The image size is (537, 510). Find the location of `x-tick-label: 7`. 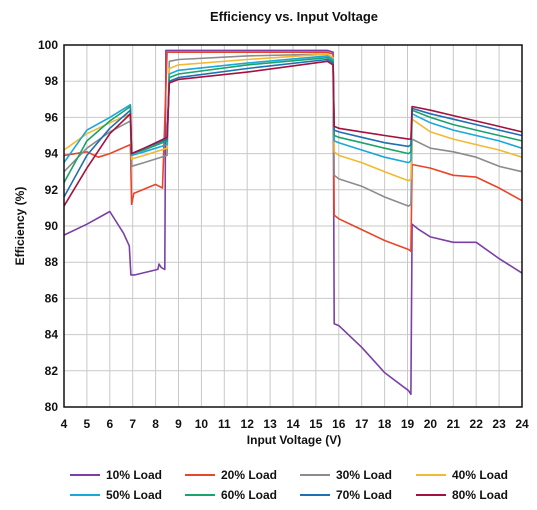

x-tick-label: 7 is located at coordinates (132, 424).